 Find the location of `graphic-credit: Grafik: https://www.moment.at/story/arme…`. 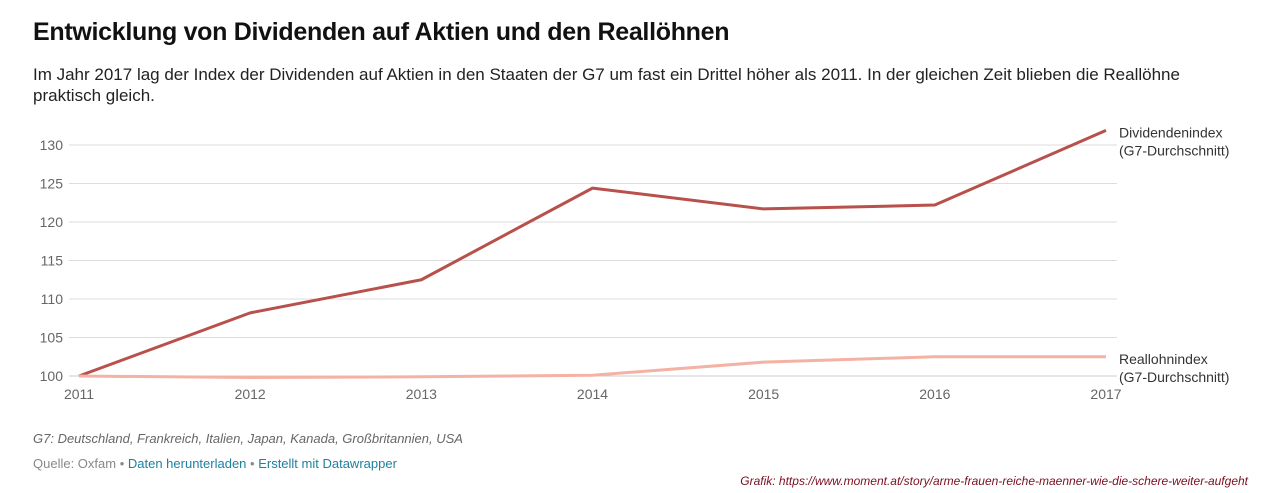

graphic-credit: Grafik: https://www.moment.at/story/arme… is located at coordinates (994, 481).